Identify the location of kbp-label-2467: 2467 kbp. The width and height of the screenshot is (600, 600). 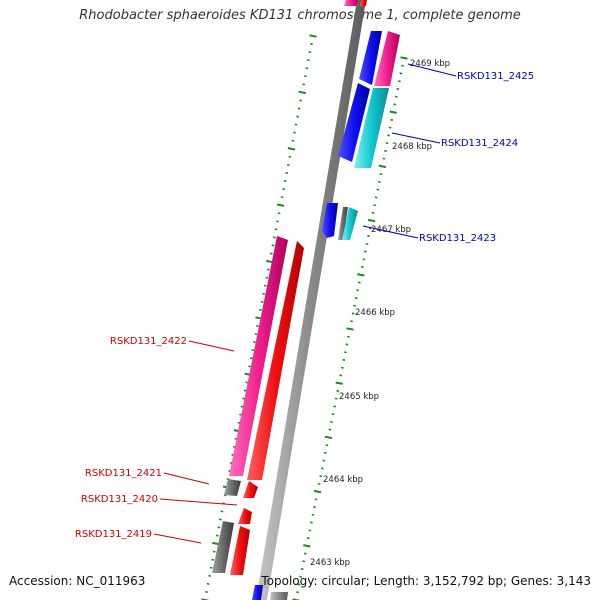
(391, 230).